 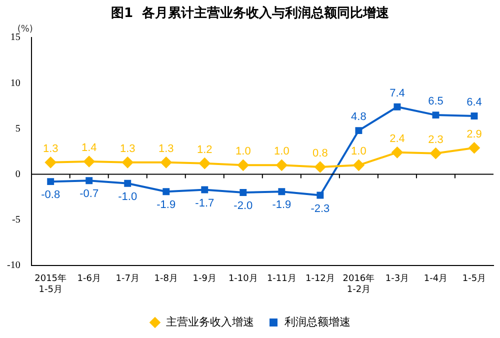 I want to click on x-tick-label: 1-9月, so click(x=204, y=279).